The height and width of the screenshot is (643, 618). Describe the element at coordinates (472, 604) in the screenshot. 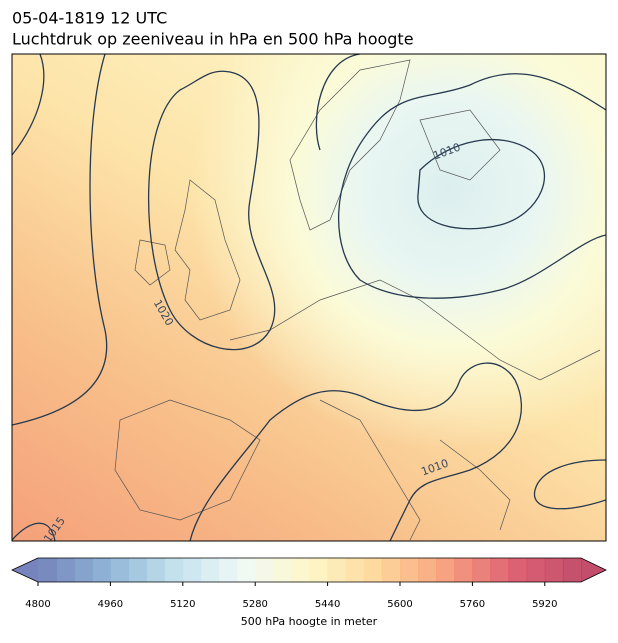

I see `colorbar-tick-label: 5760` at that location.